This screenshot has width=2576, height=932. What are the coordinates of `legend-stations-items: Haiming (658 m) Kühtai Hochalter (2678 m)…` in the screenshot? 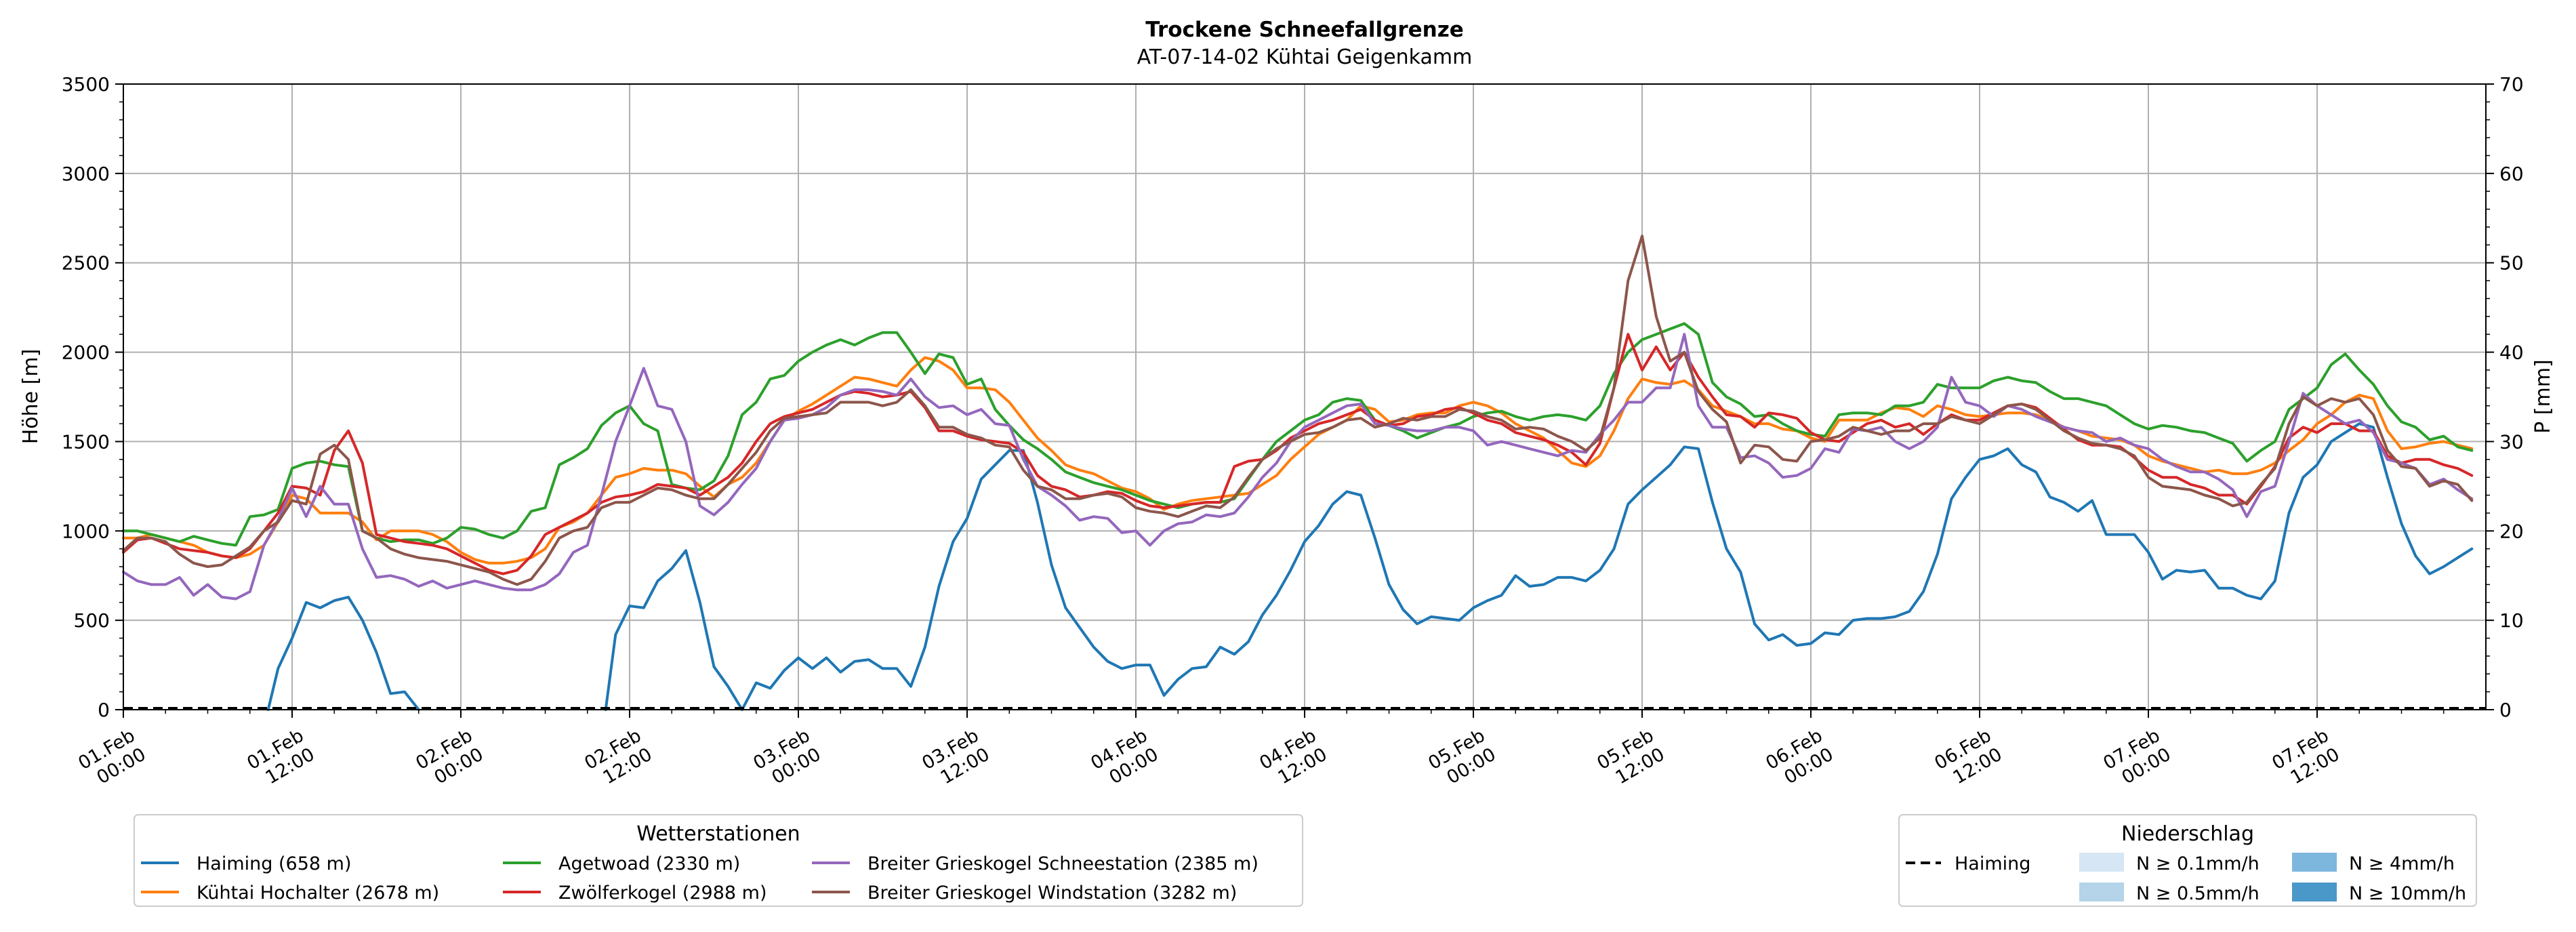 It's located at (700, 878).